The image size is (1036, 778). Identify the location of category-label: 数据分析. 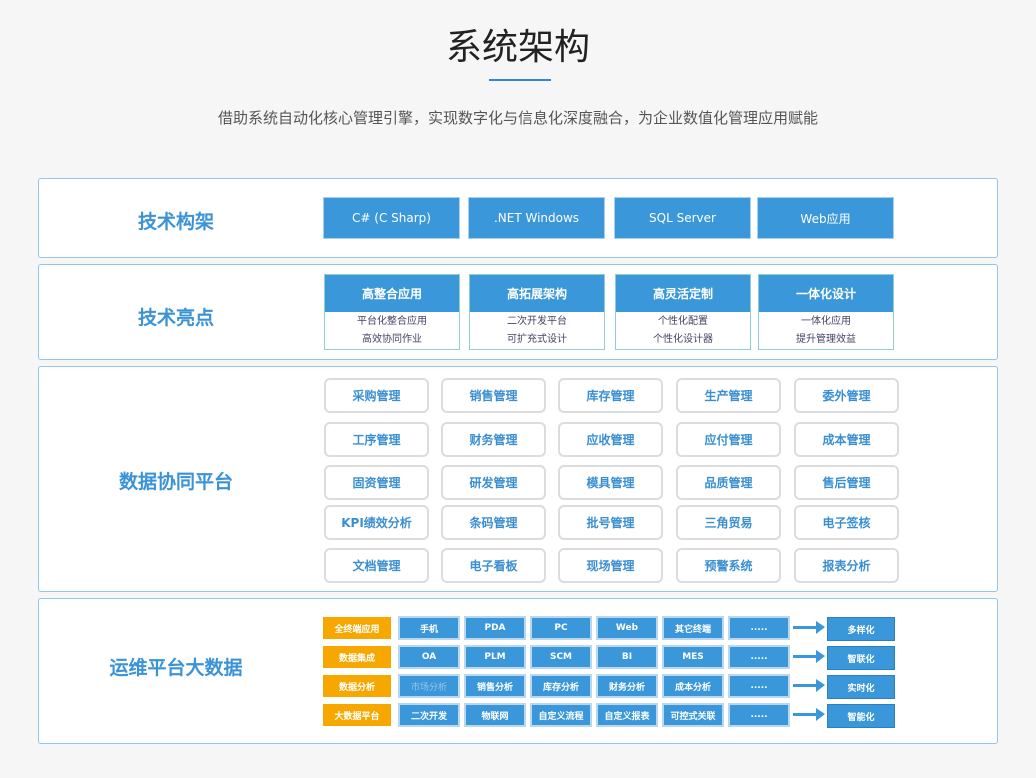
(357, 686).